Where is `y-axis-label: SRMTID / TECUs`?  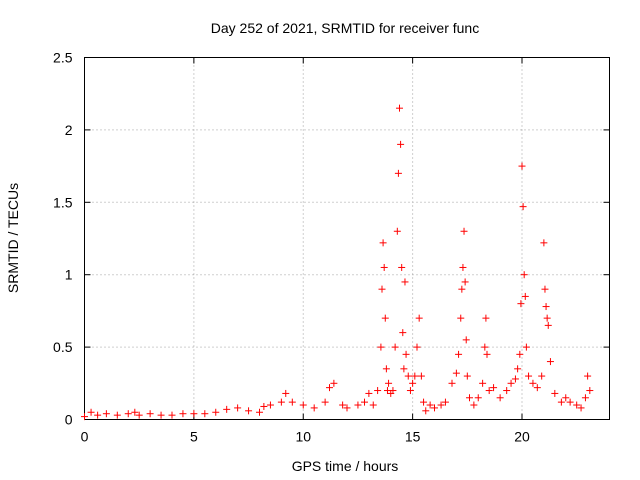 y-axis-label: SRMTID / TECUs is located at coordinates (13, 238).